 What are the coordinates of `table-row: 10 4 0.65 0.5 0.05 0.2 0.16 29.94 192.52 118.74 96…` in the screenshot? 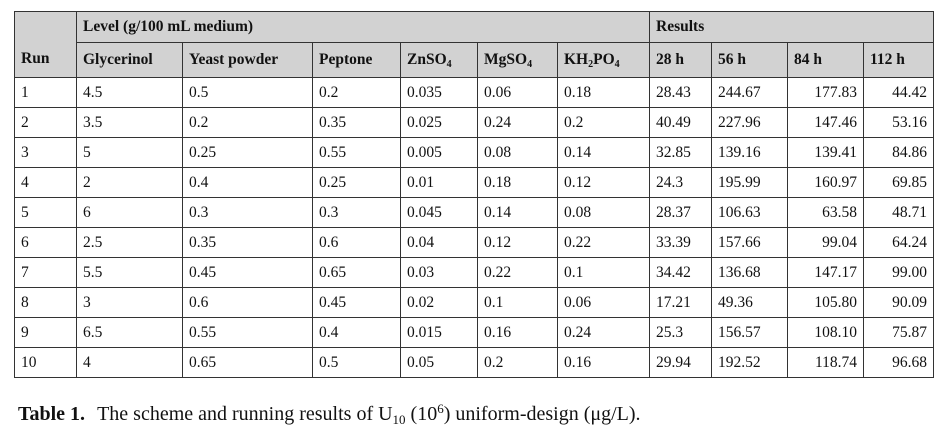 It's located at (474, 362).